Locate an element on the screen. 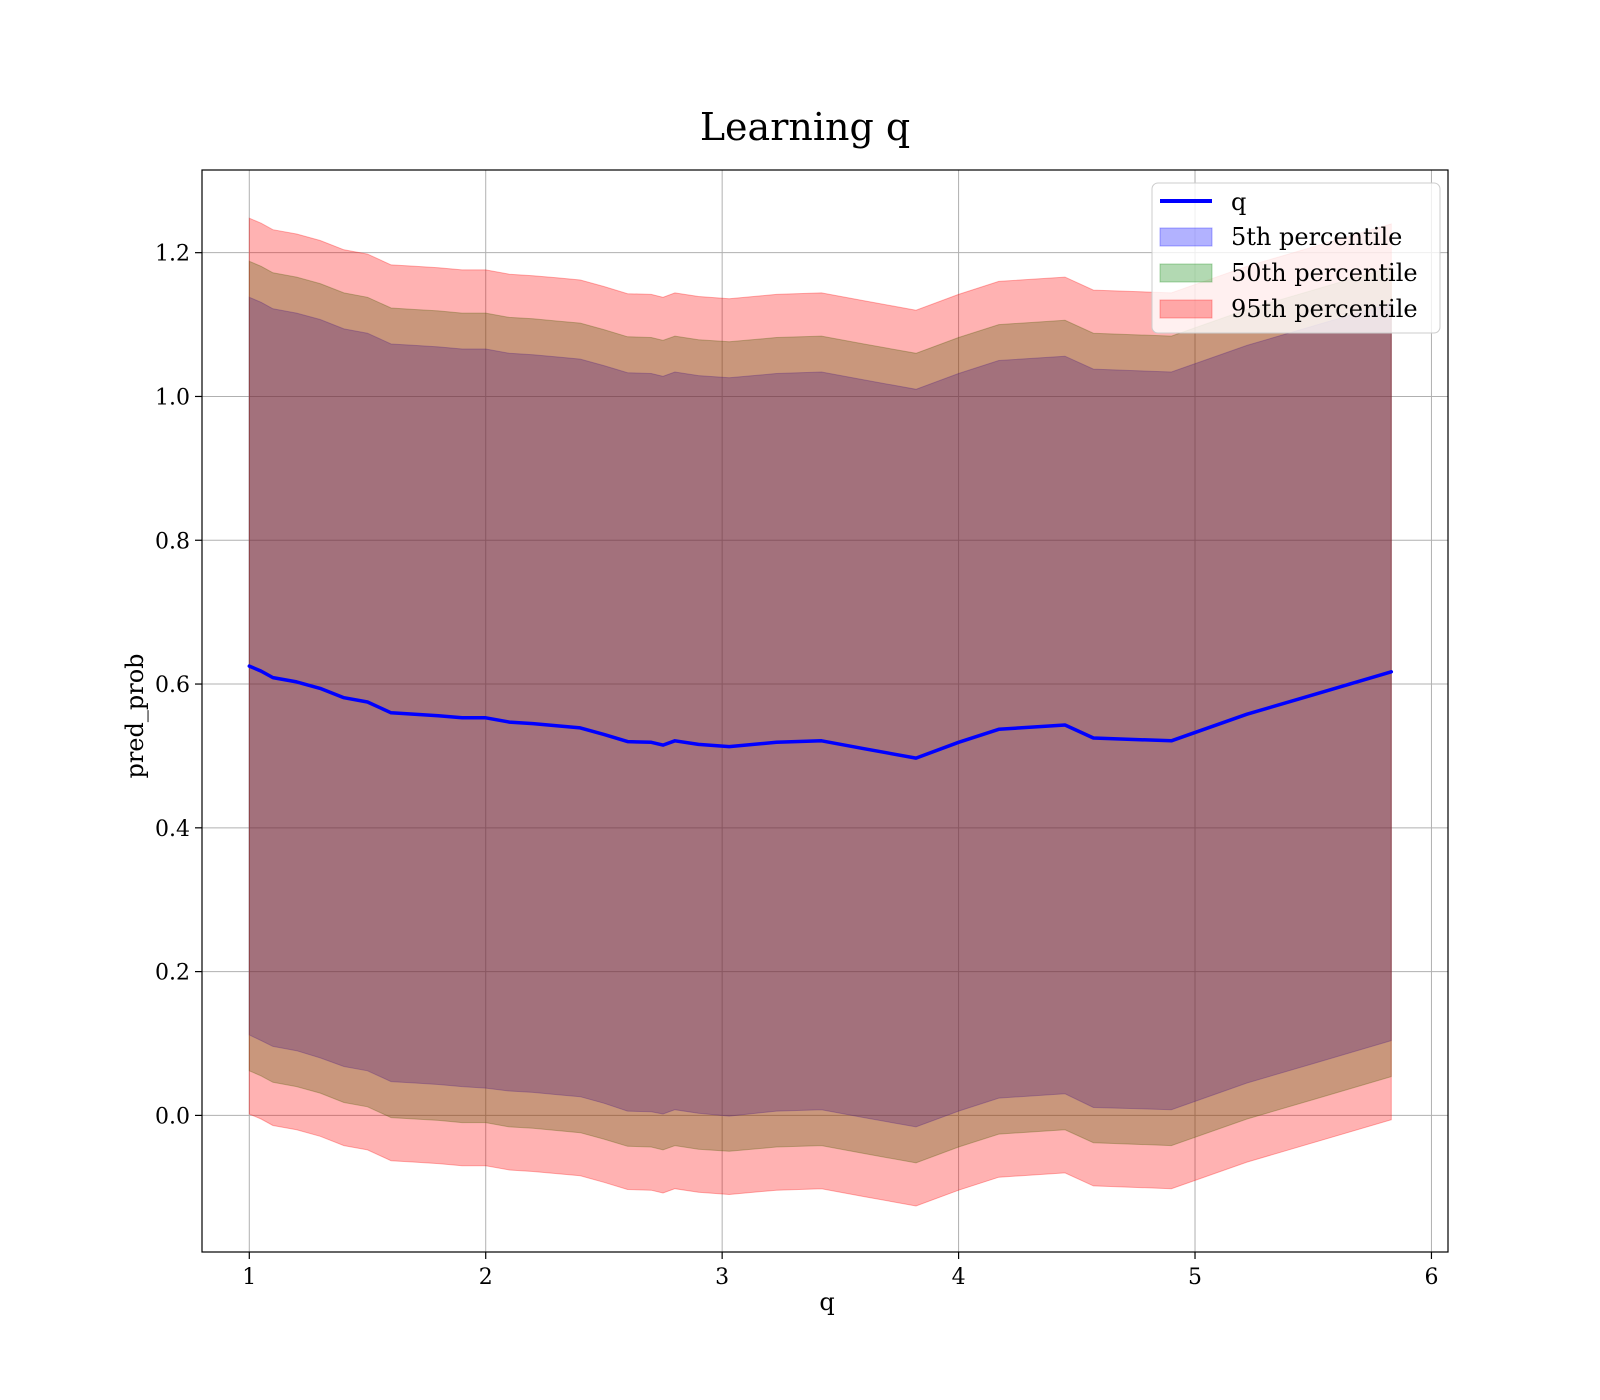 The image size is (1600, 1400). x-tick-label: 1 is located at coordinates (249, 1277).